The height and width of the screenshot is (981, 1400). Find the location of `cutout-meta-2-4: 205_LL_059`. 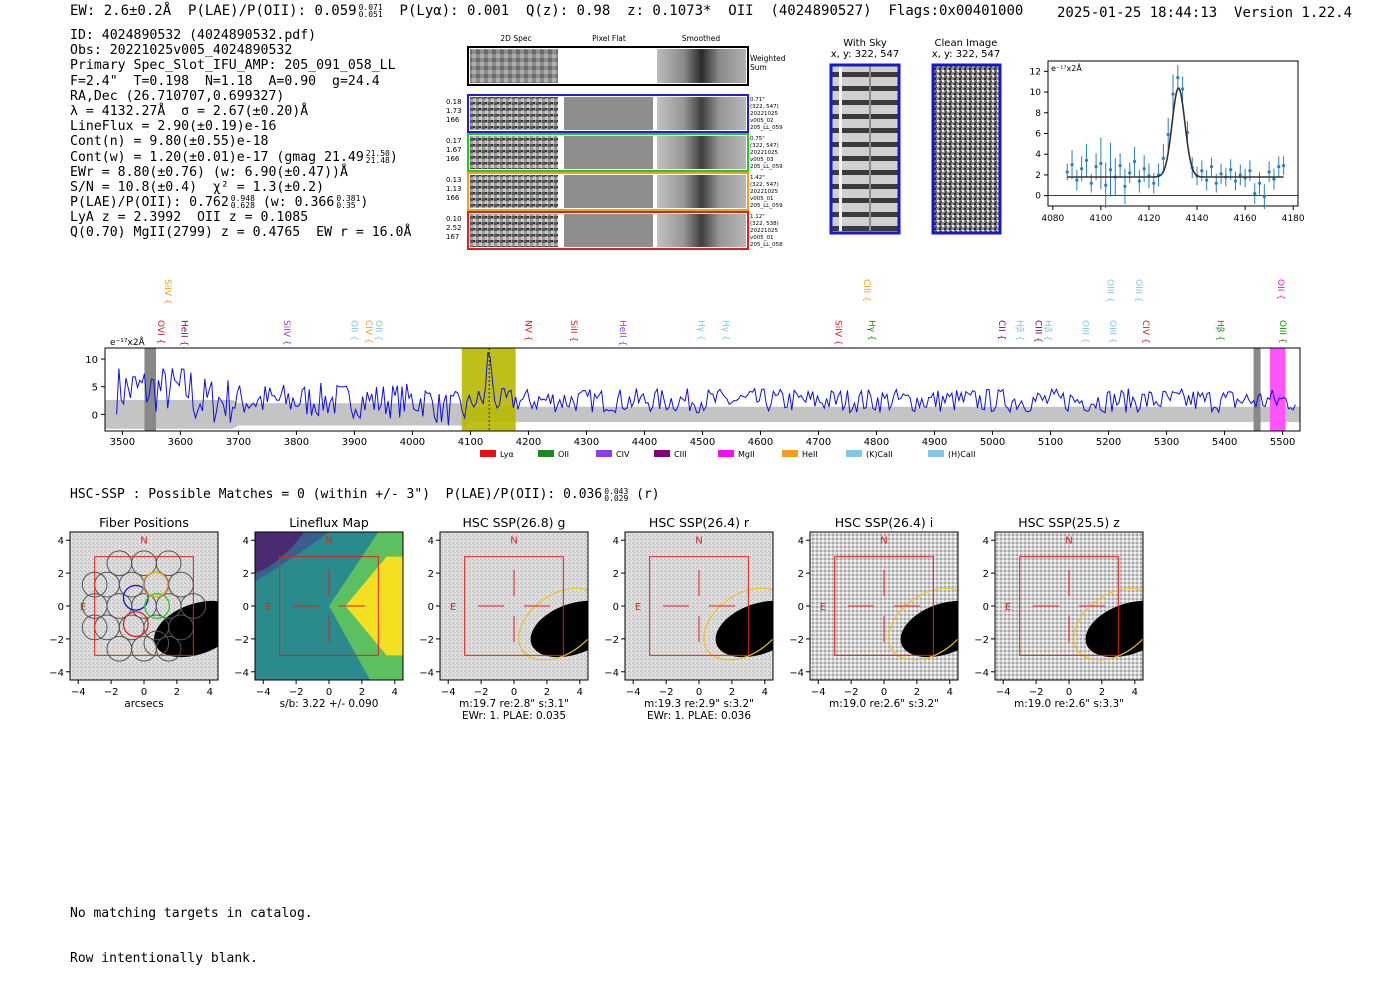

cutout-meta-2-4: 205_LL_059 is located at coordinates (766, 206).